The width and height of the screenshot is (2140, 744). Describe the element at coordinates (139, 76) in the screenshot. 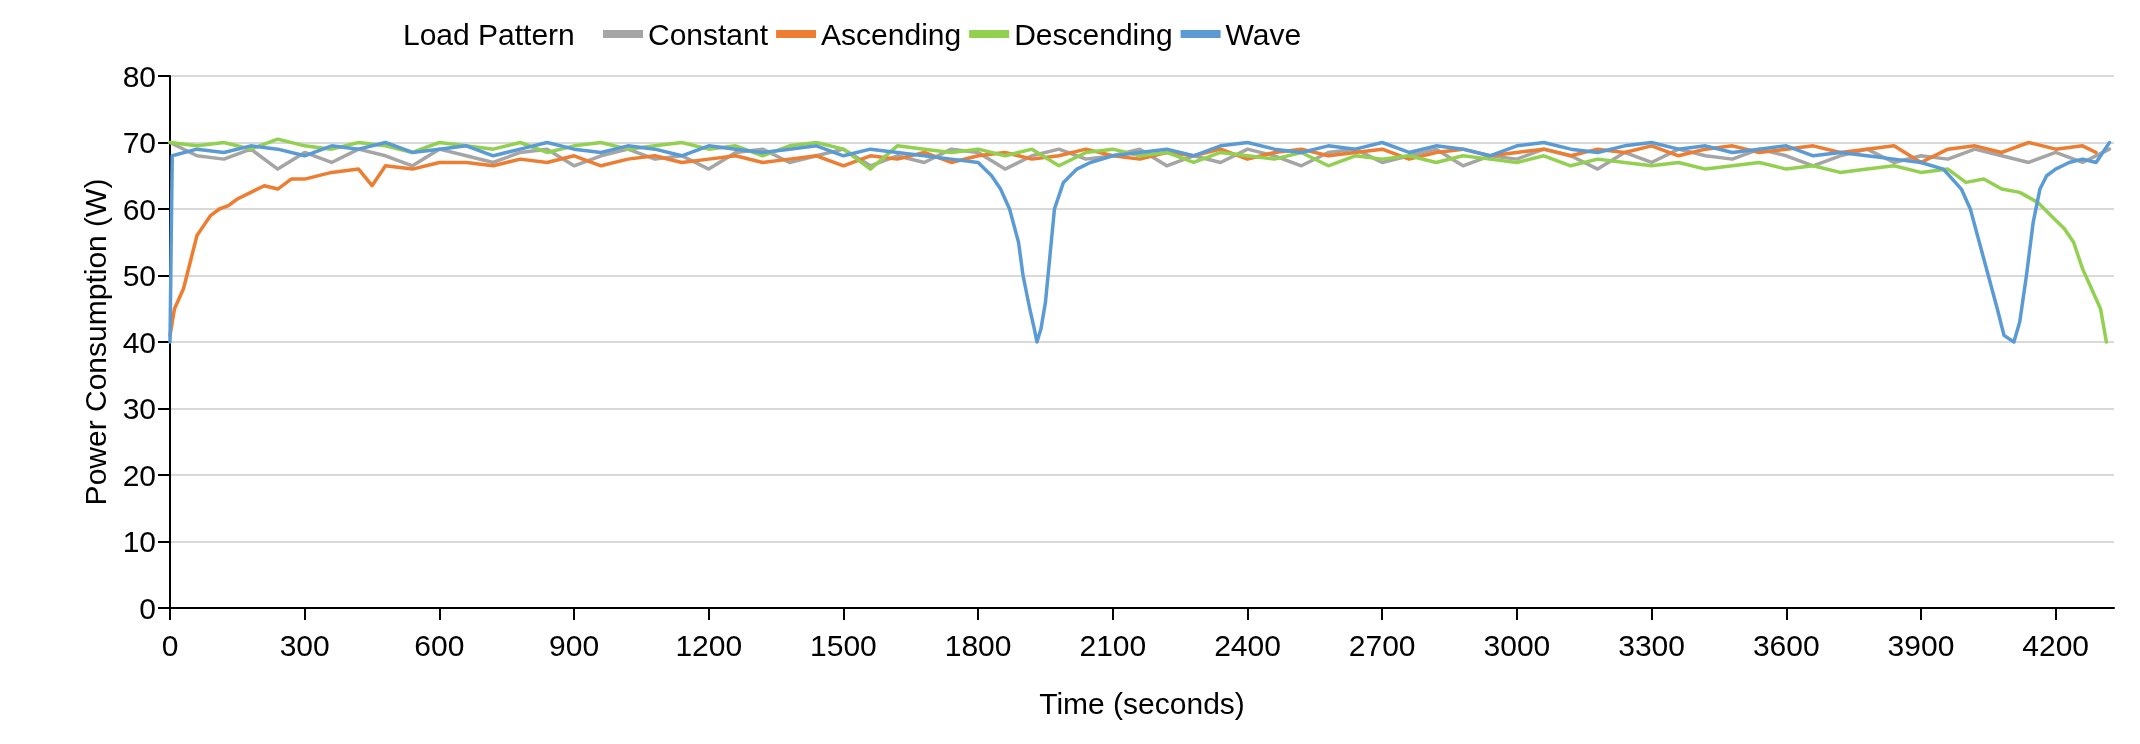

I see `y-tick-label: 80` at that location.